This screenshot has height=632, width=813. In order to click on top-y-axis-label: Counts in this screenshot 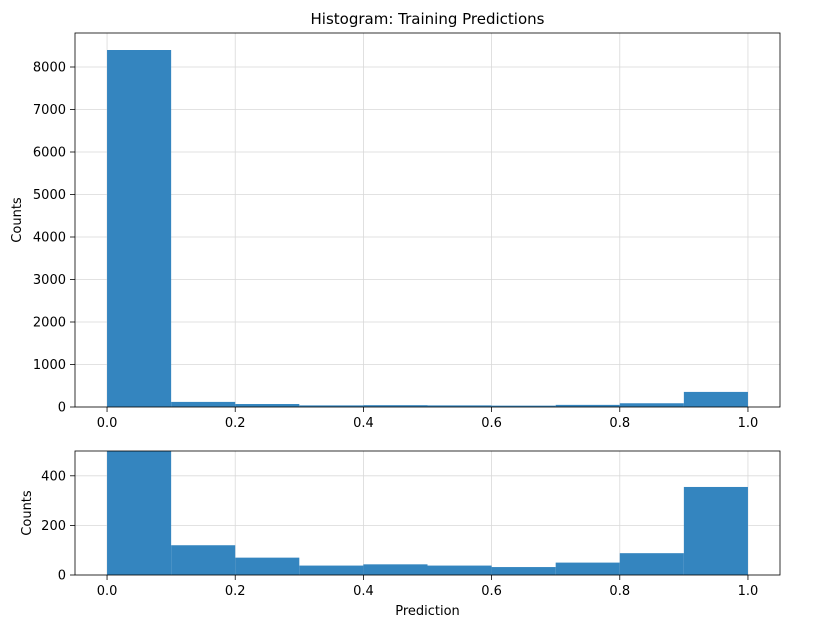, I will do `click(17, 220)`.